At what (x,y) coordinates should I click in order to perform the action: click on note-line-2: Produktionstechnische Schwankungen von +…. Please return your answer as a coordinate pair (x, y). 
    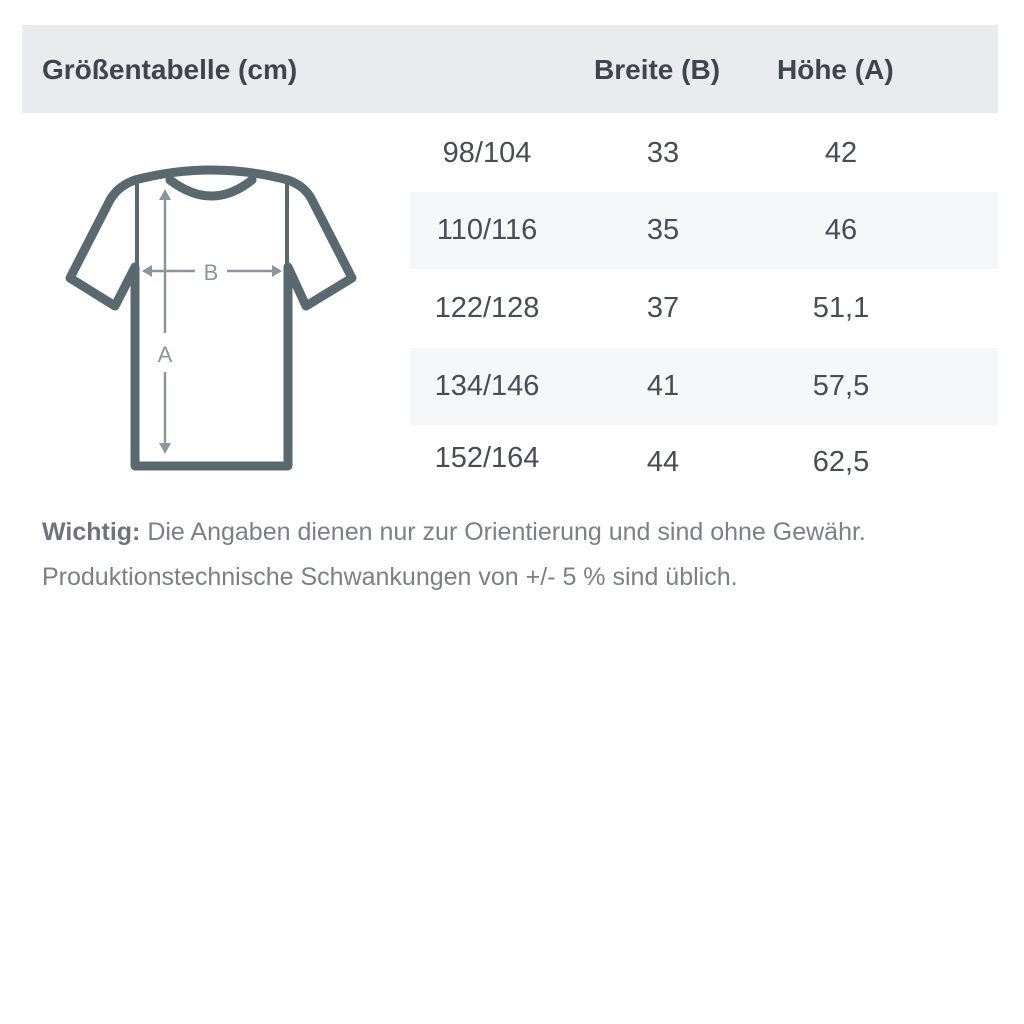
    Looking at the image, I should click on (390, 577).